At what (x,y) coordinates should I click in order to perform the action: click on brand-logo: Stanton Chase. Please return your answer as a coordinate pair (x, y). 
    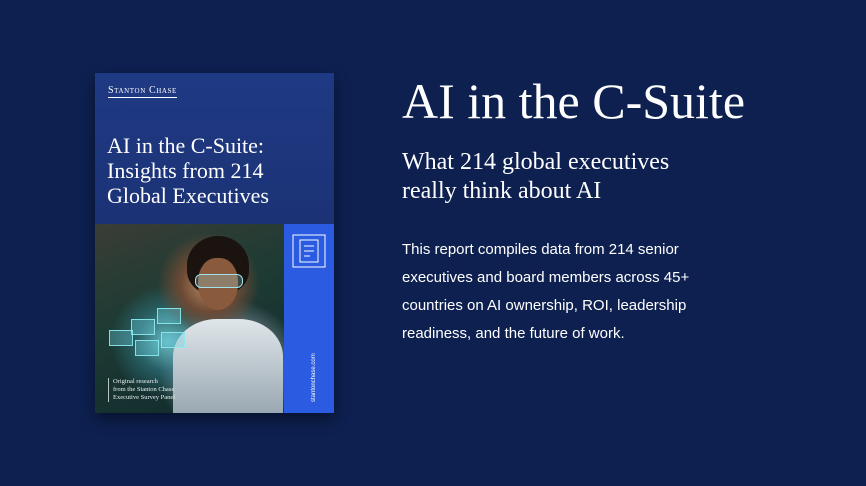
    Looking at the image, I should click on (142, 91).